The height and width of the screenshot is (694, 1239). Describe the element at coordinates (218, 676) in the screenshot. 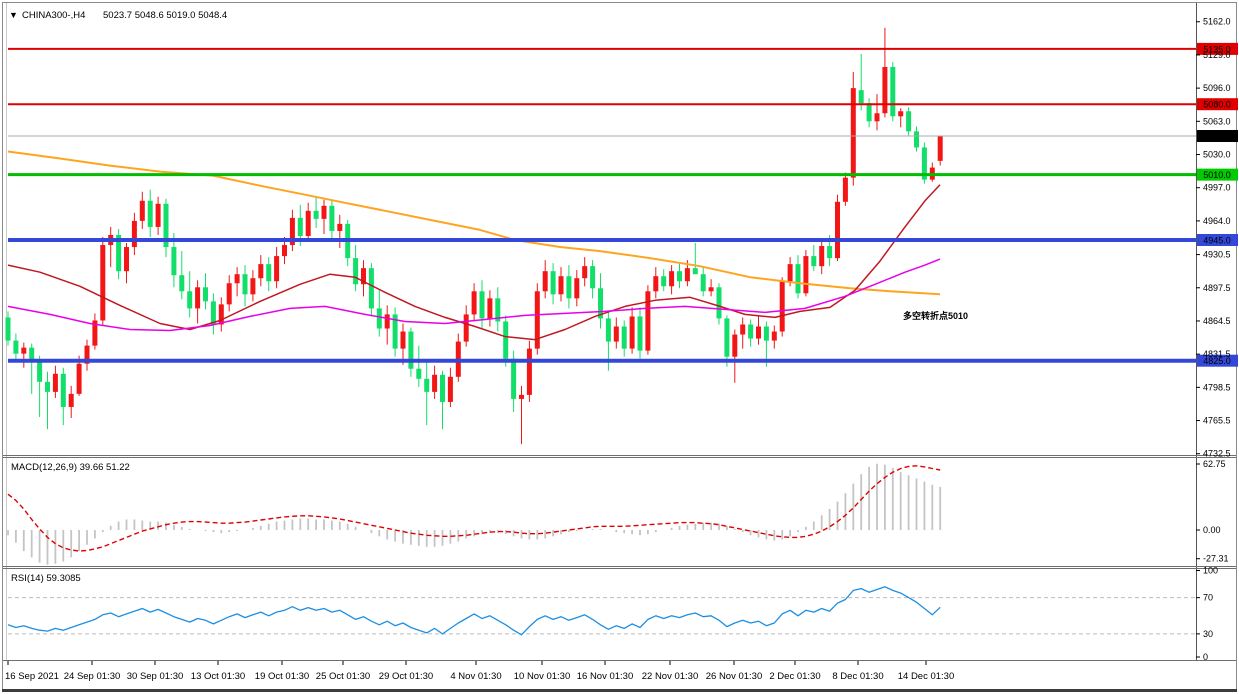

I see `time-tick-label: 13 Oct 01:30` at that location.